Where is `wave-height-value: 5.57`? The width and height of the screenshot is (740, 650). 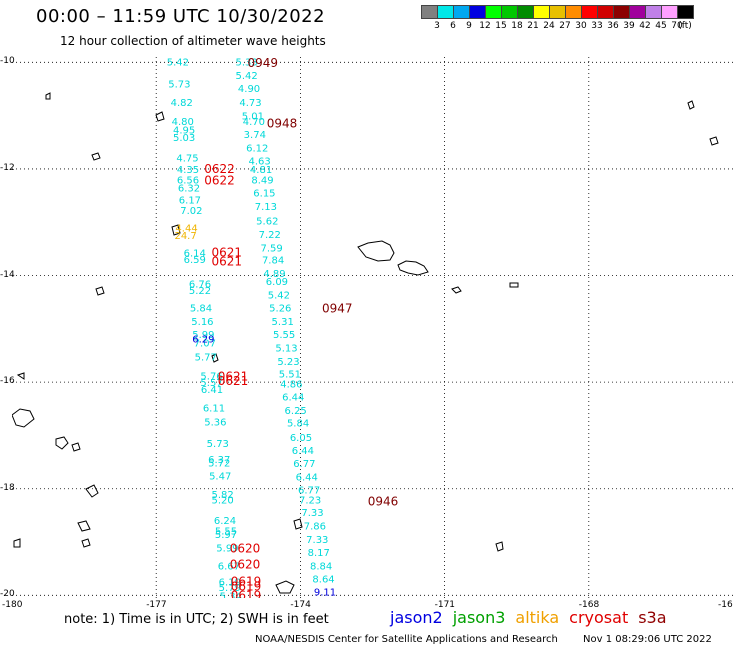
wave-height-value: 5.57 is located at coordinates (211, 383).